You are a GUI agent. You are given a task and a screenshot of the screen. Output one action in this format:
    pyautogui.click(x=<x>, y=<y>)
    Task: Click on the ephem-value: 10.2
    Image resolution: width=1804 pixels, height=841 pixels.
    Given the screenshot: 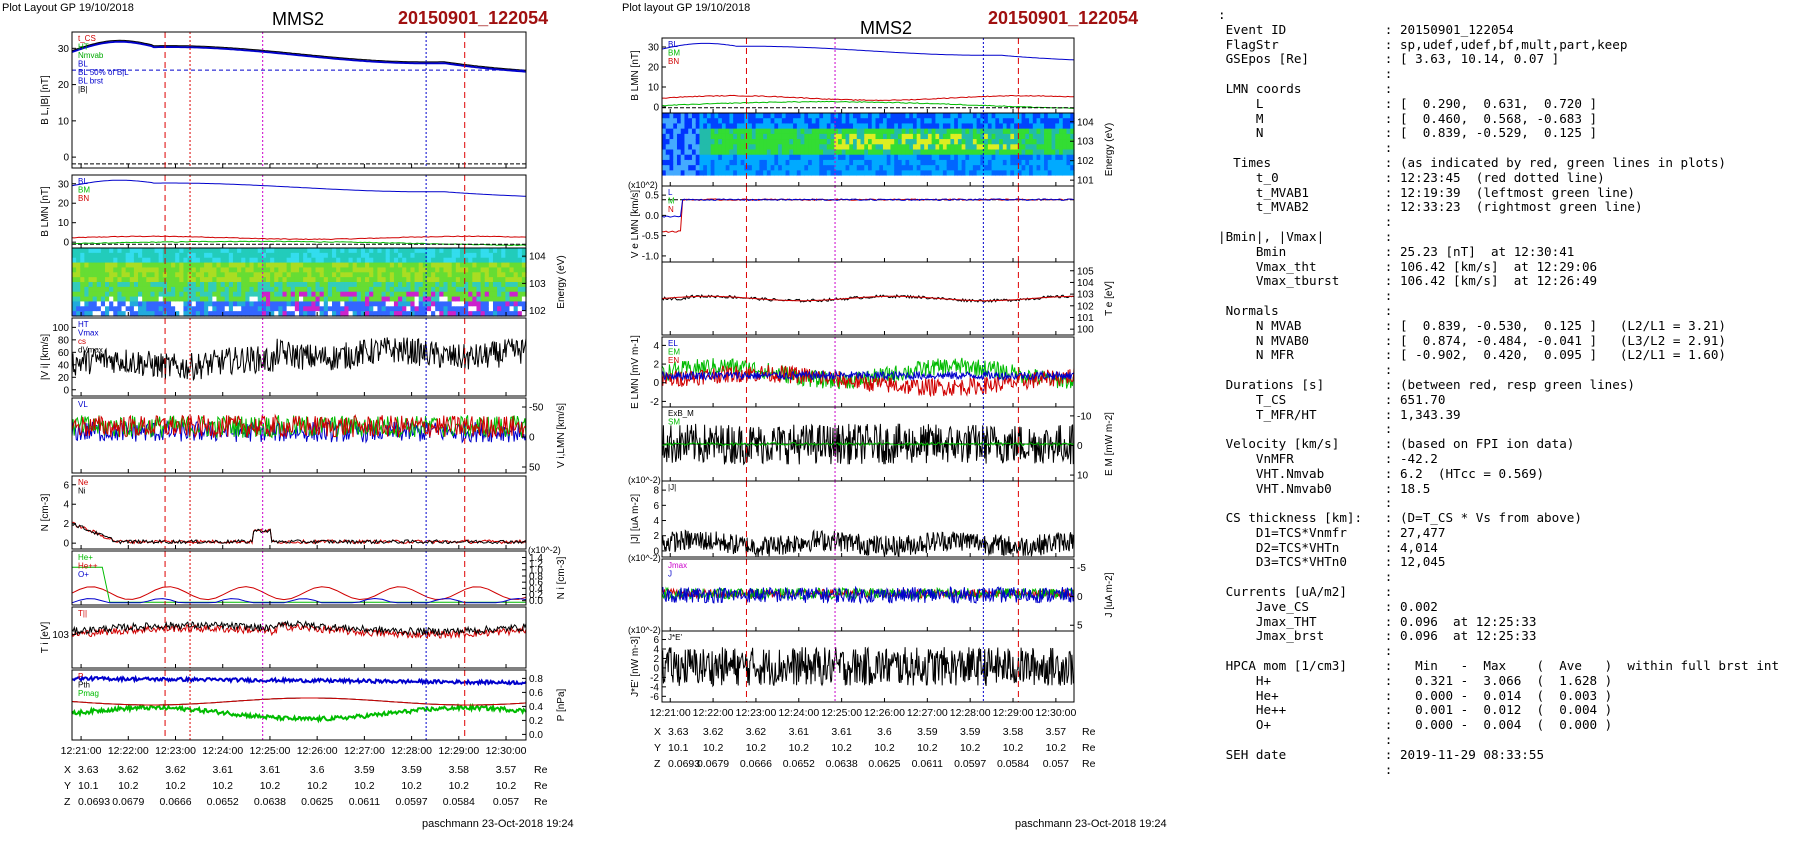 What is the action you would take?
    pyautogui.click(x=128, y=786)
    